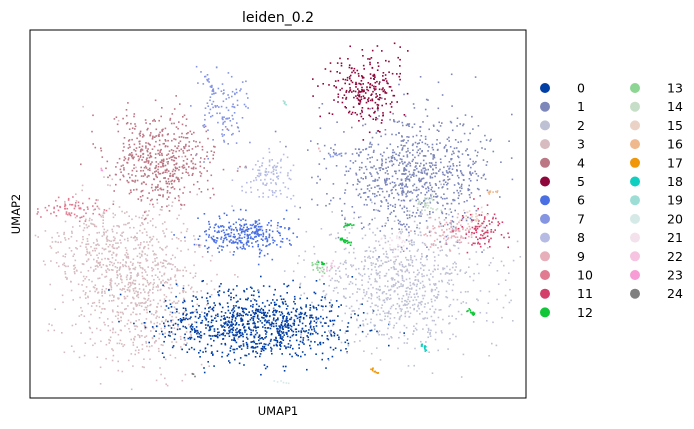 The image size is (694, 429). What do you see at coordinates (675, 218) in the screenshot?
I see `legend-label-20: 20` at bounding box center [675, 218].